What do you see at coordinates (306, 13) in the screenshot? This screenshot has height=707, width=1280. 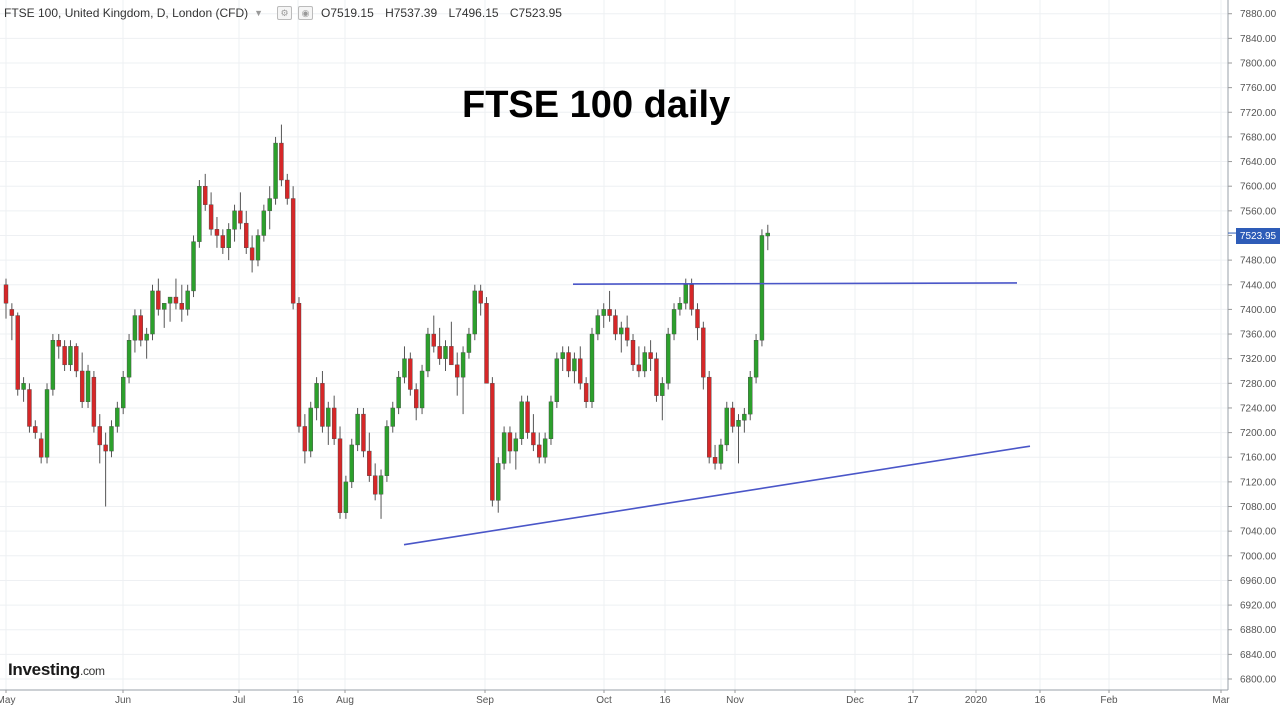 I see `eye-icon: ◉` at bounding box center [306, 13].